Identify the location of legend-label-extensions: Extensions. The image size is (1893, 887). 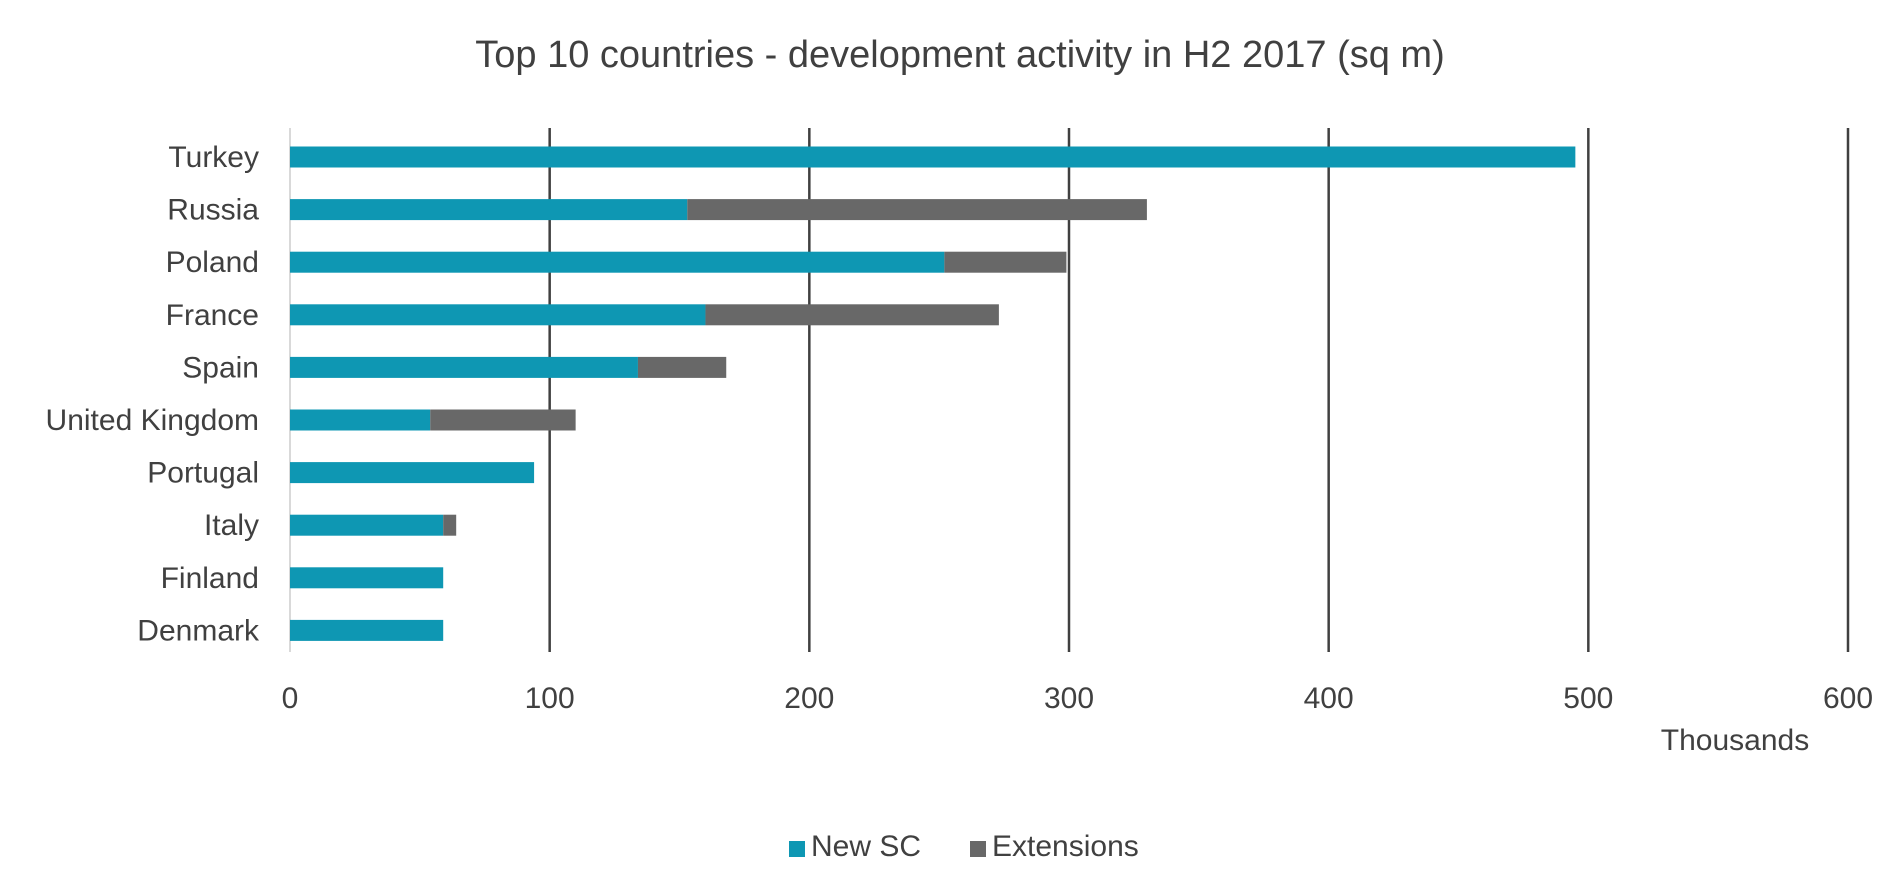
(1065, 846).